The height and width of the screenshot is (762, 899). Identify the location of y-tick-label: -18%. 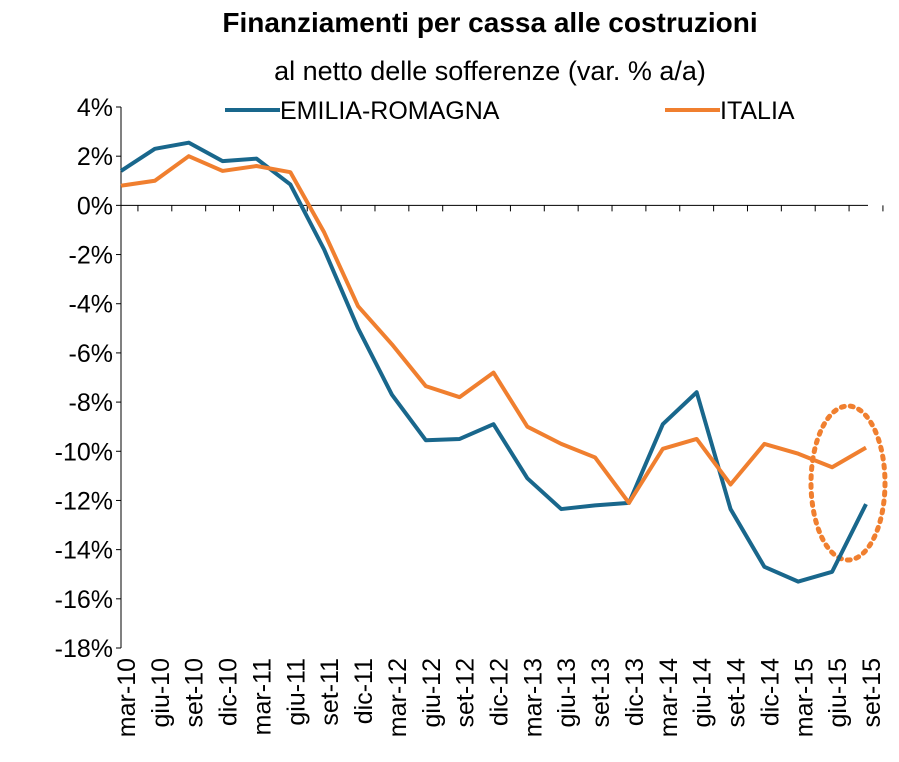
(84, 649).